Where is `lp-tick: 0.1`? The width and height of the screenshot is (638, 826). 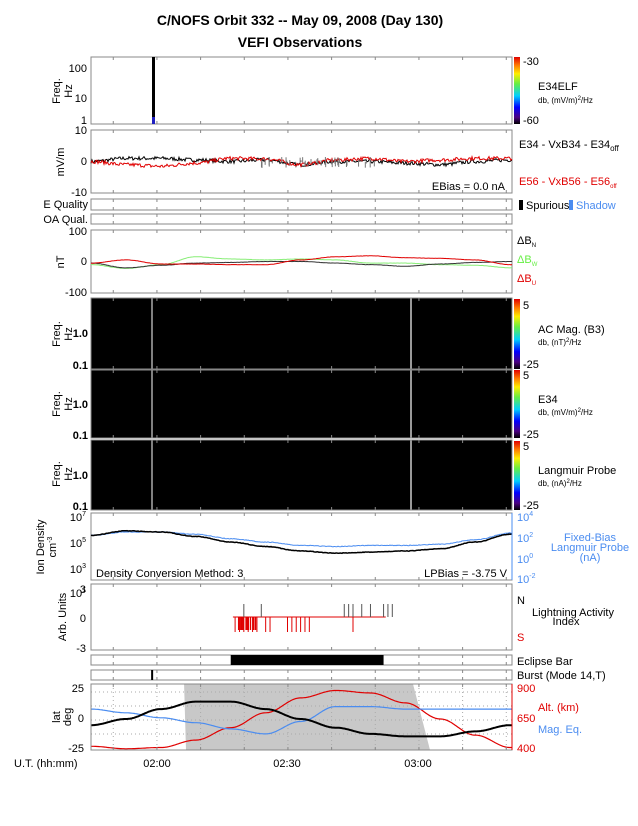 lp-tick: 0.1 is located at coordinates (80, 507).